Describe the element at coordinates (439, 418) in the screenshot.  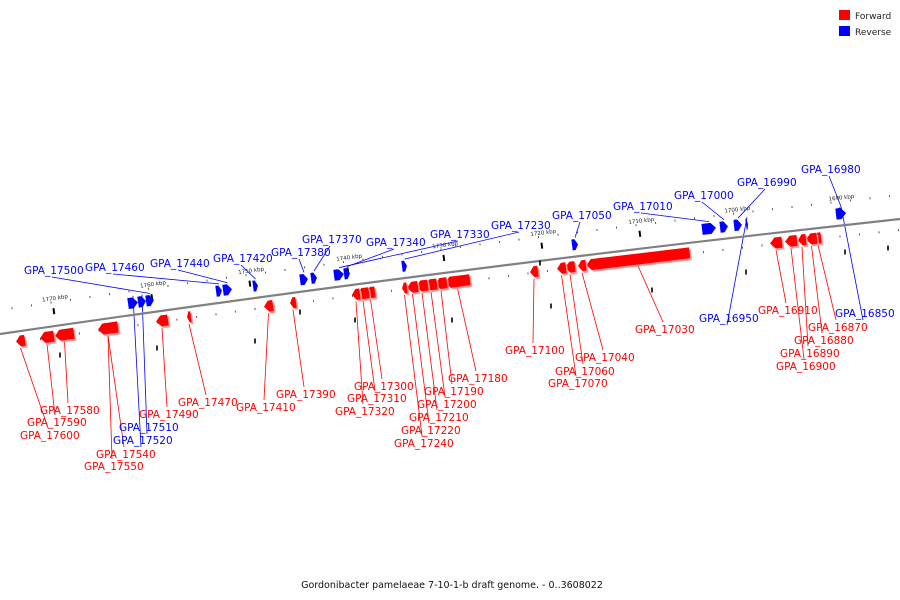
I see `gene-label: GPA_17210` at that location.